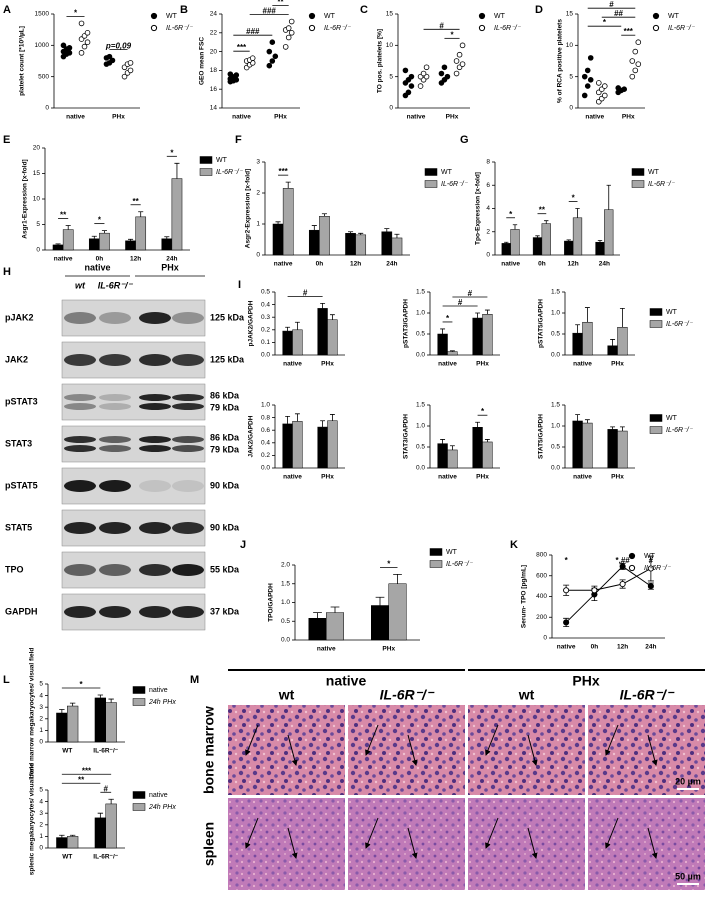 This screenshot has height=907, width=709. I want to click on y-tick-label: 1.5, so click(555, 405).